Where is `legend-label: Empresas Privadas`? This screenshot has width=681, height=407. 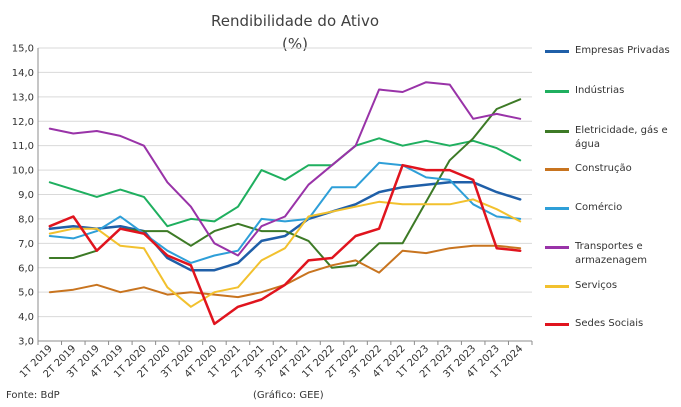 legend-label: Empresas Privadas is located at coordinates (622, 50).